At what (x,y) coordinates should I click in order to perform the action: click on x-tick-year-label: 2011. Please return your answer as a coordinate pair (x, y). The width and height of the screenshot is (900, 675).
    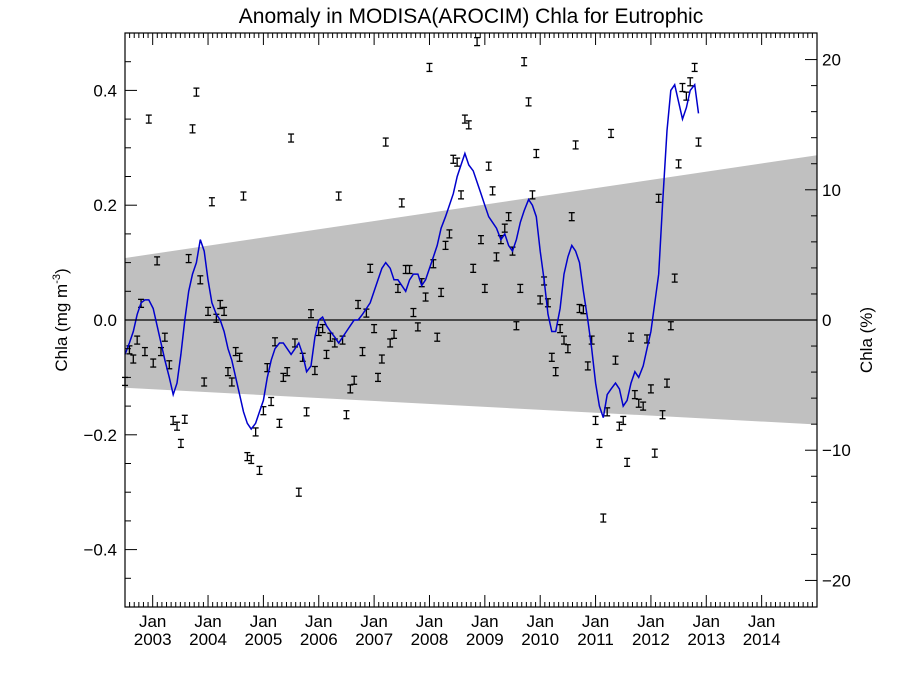
    Looking at the image, I should click on (595, 639).